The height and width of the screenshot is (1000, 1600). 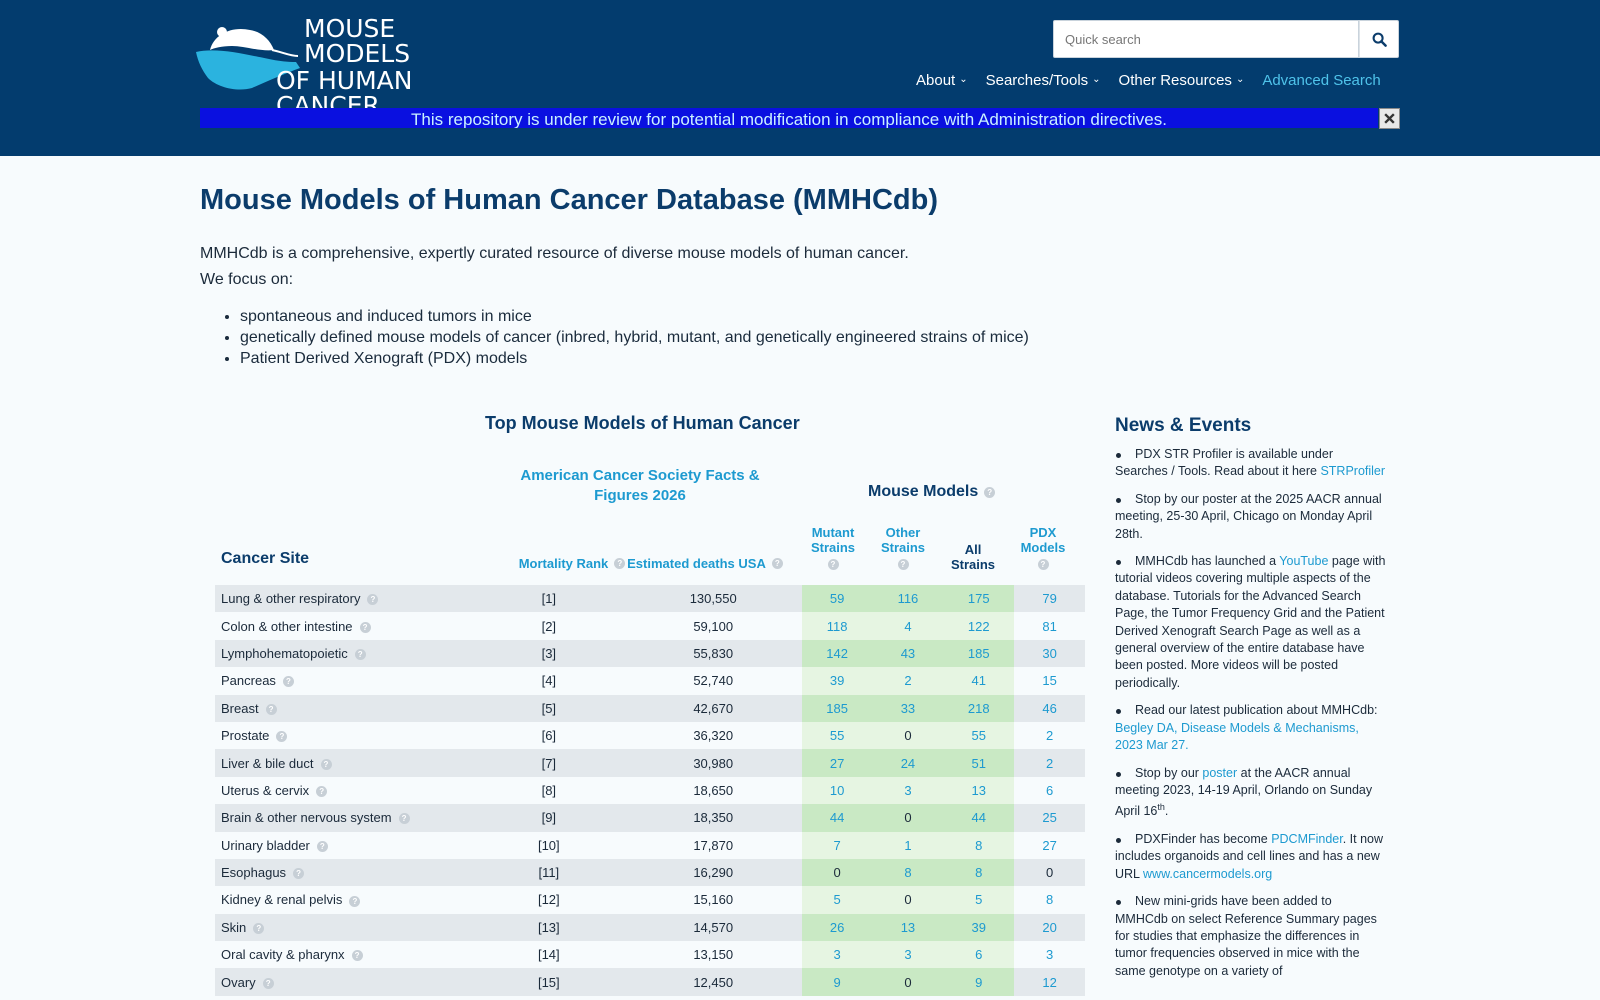 I want to click on col-estimated-deaths: Estimated deaths USA?, so click(x=705, y=563).